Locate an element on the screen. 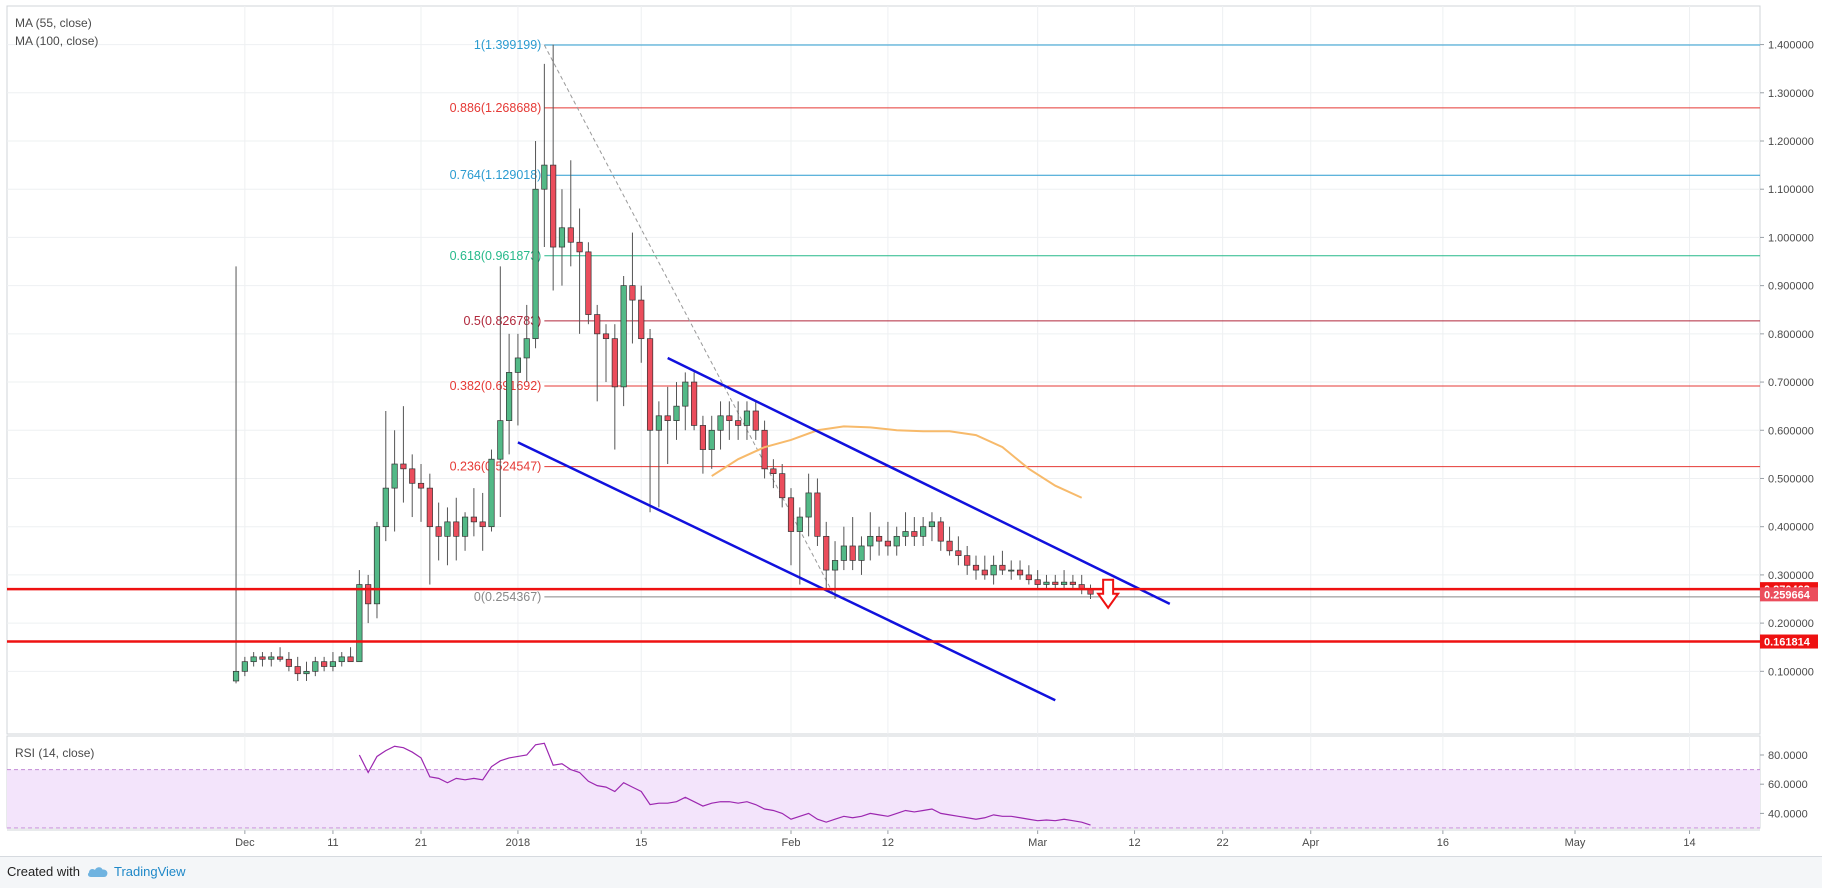 The width and height of the screenshot is (1822, 888). channel-lower-line is located at coordinates (786, 571).